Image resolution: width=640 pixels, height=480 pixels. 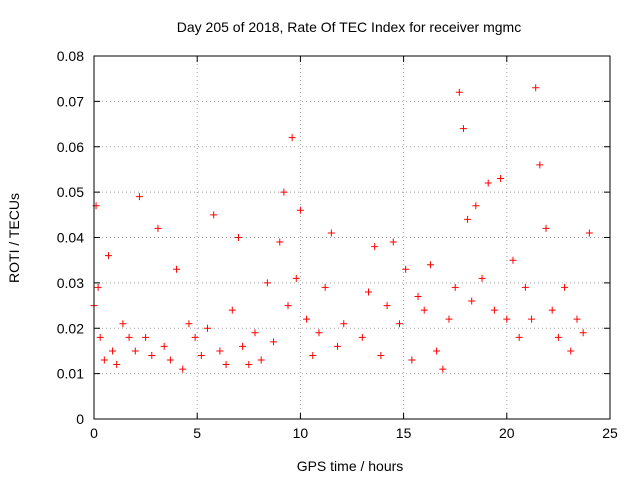 I want to click on x-tick-label: 15, so click(x=404, y=433).